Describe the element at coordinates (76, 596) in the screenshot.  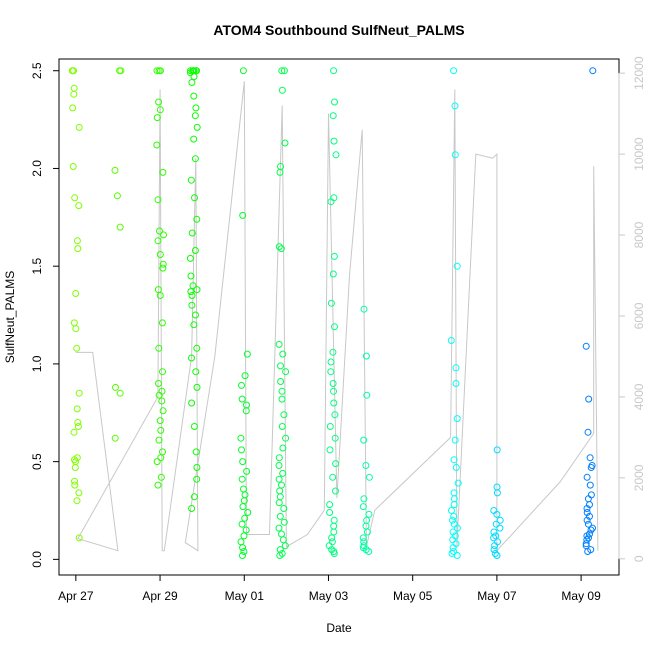
I see `x-tick-label: Apr 27` at that location.